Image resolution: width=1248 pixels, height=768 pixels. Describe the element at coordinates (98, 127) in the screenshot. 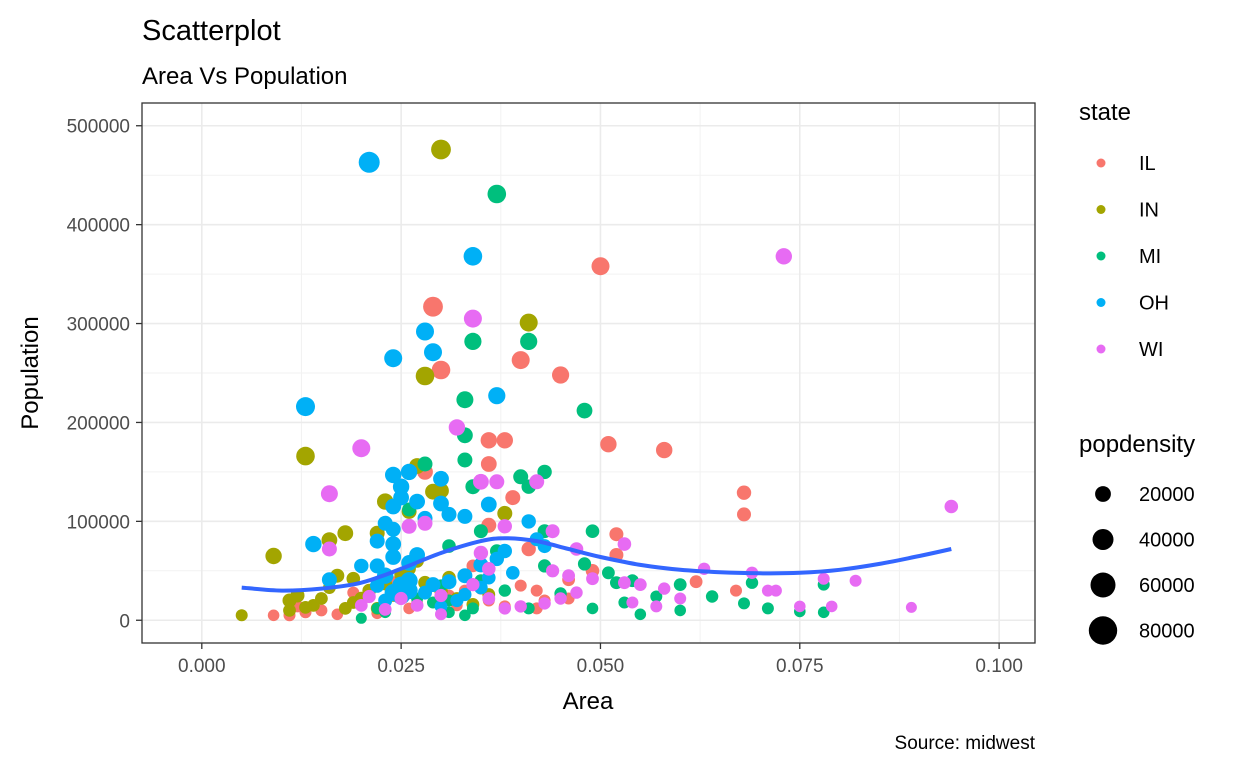

I see `y-tick-label: 500000` at that location.